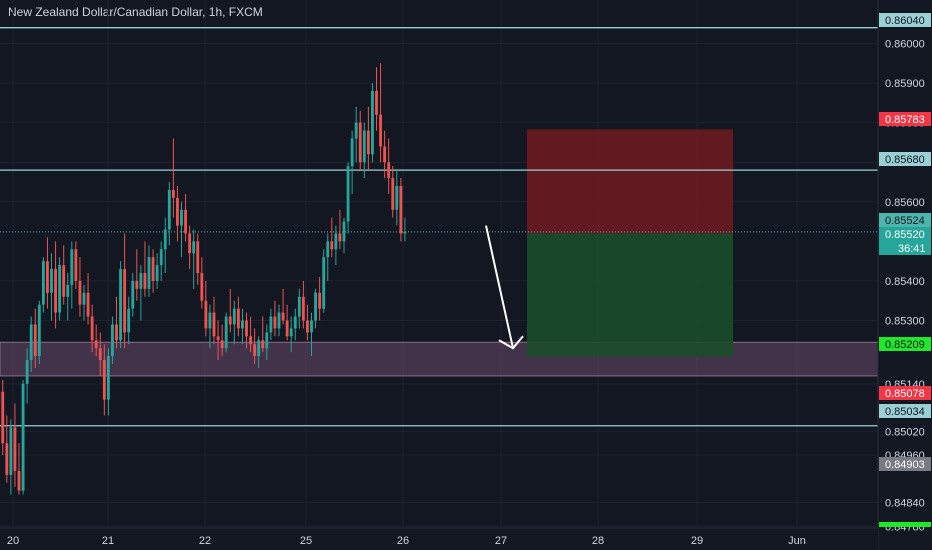  I want to click on price-label-text: 36:41, so click(912, 249).